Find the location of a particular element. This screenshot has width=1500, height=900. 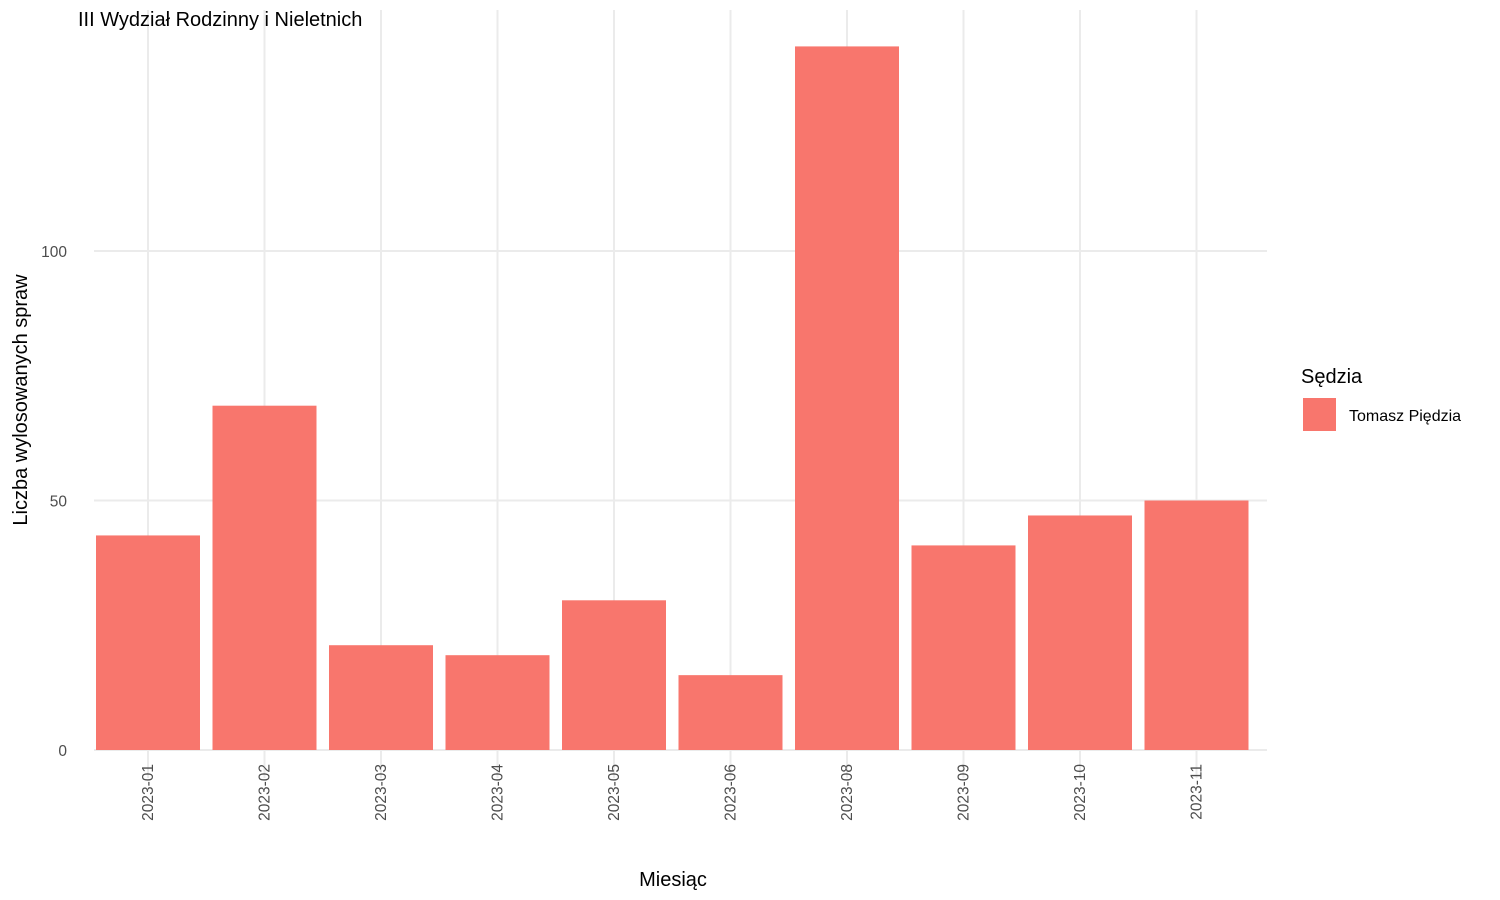

x-tick-label: 2023-02 is located at coordinates (265, 792).